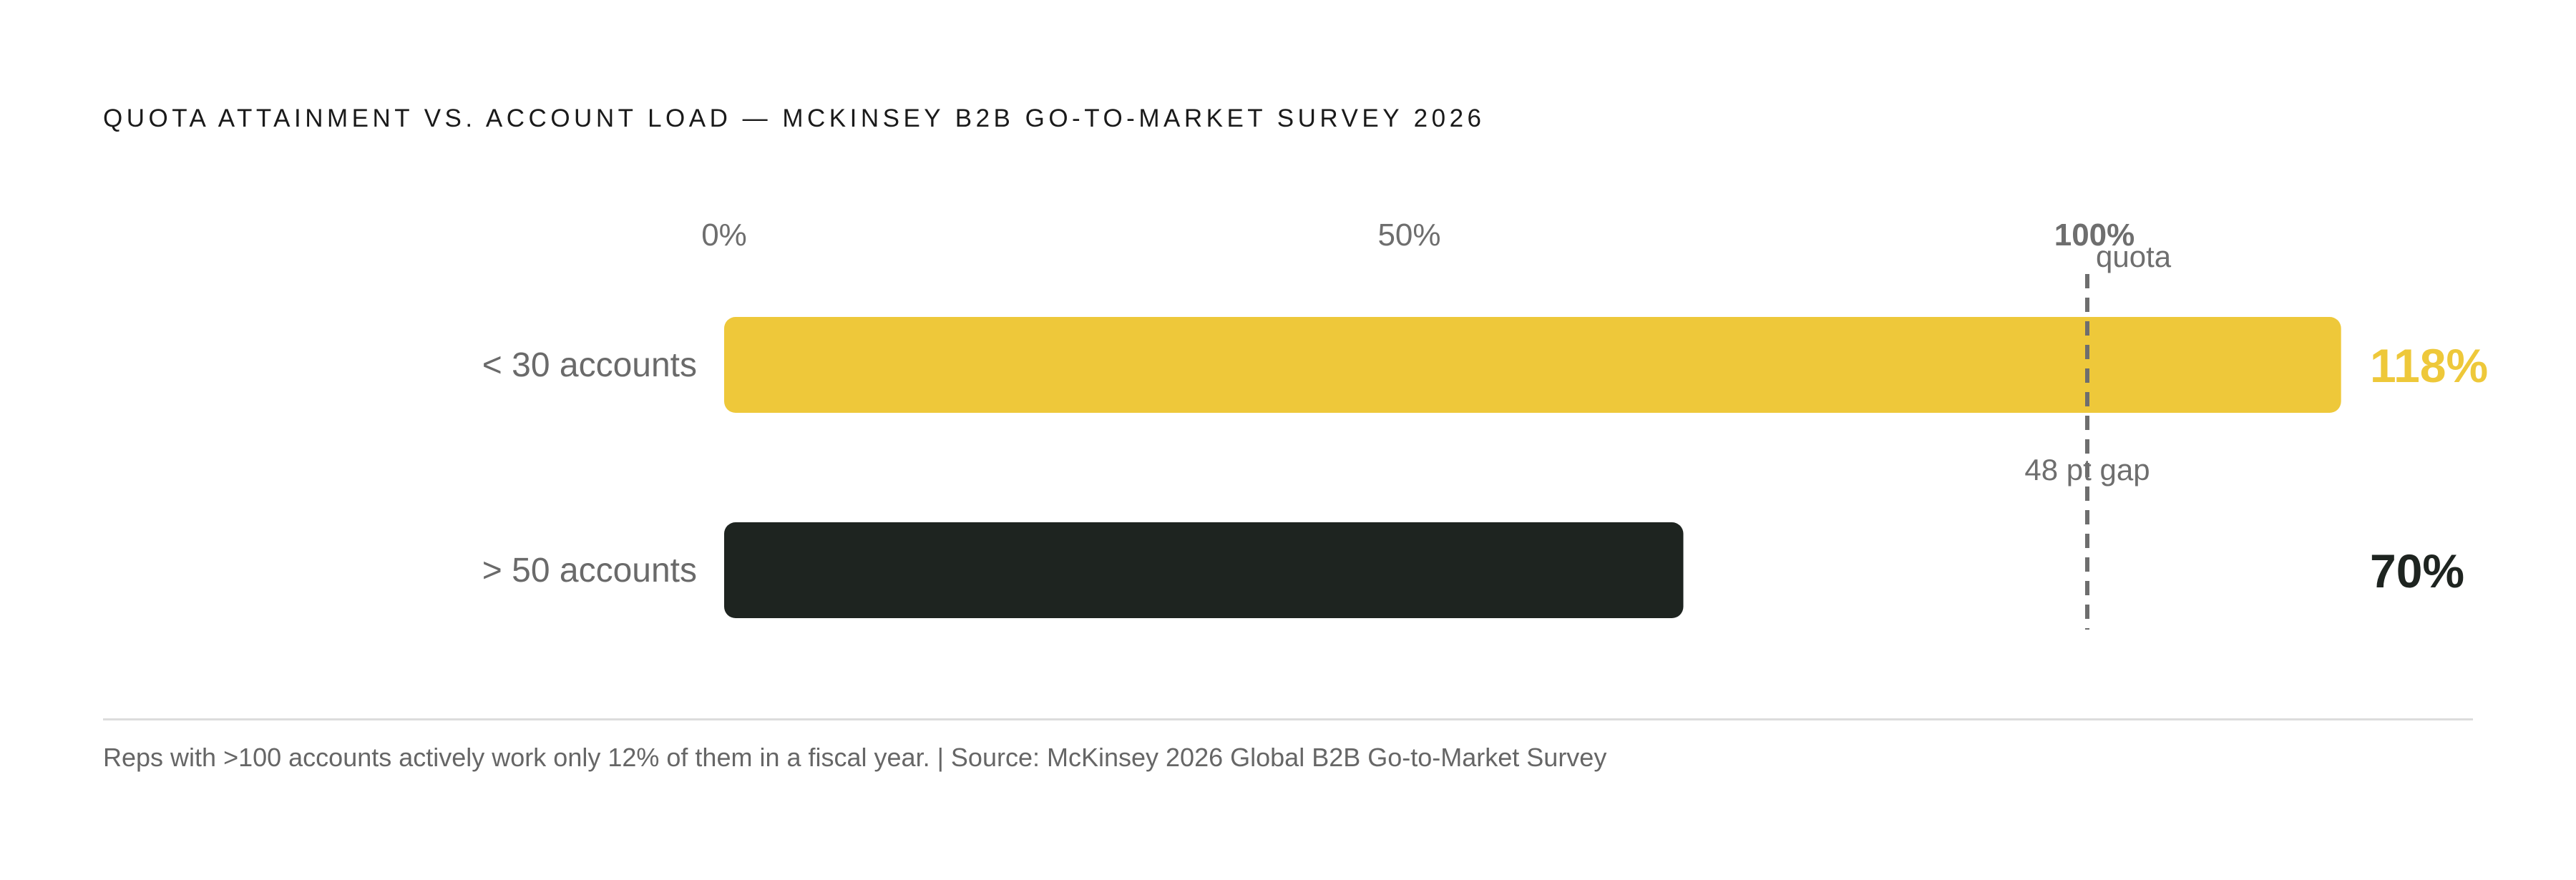  I want to click on x-tick-label: 0%, so click(724, 235).